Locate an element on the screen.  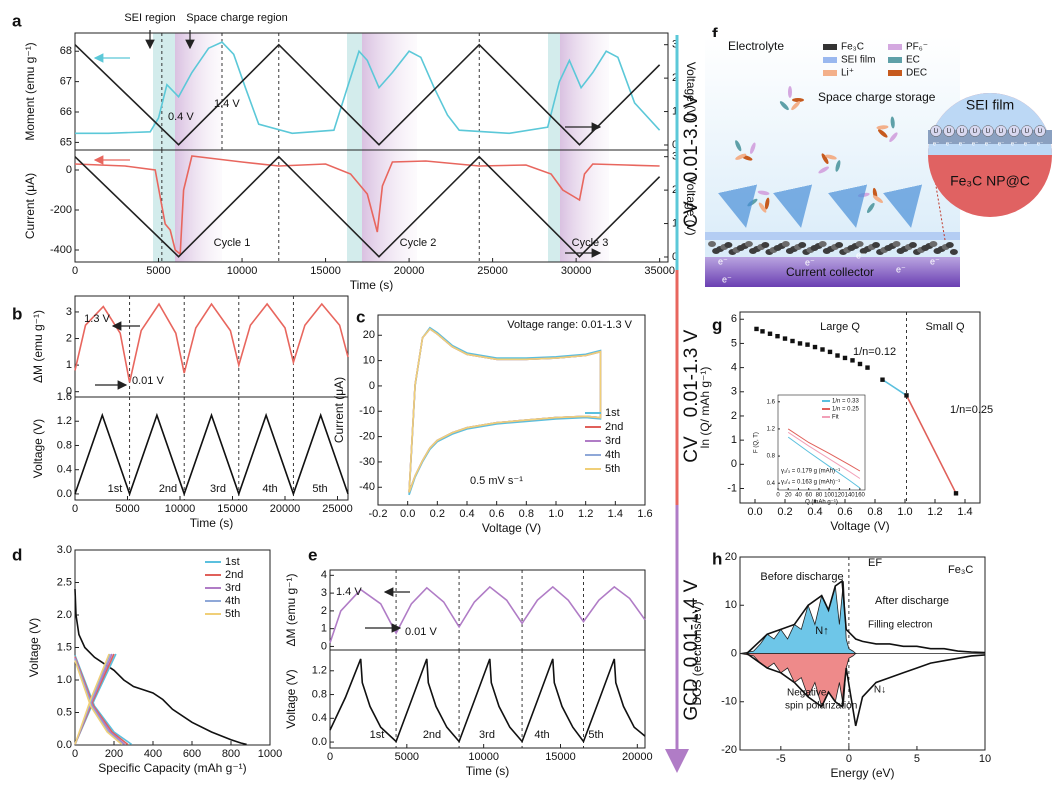
annotation: Small Q is located at coordinates (945, 327).